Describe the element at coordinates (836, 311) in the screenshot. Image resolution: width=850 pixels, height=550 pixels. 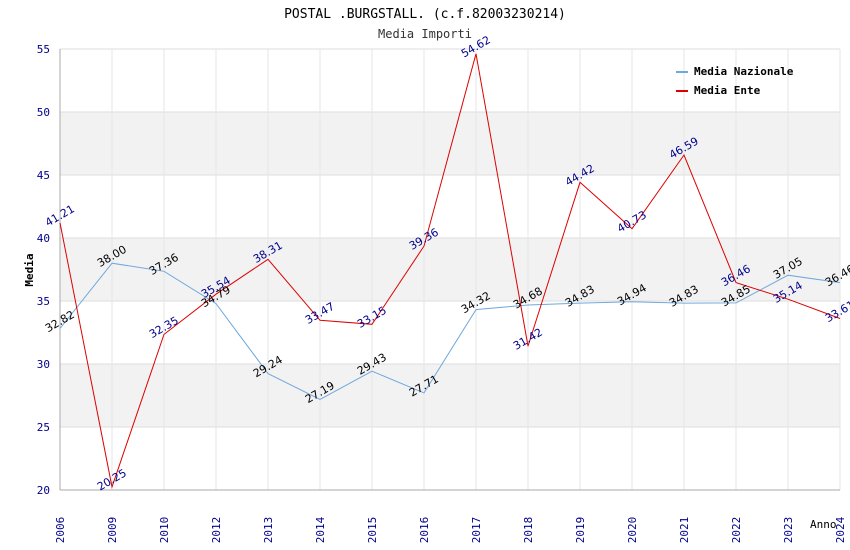
I see `data-label: 33.61` at that location.